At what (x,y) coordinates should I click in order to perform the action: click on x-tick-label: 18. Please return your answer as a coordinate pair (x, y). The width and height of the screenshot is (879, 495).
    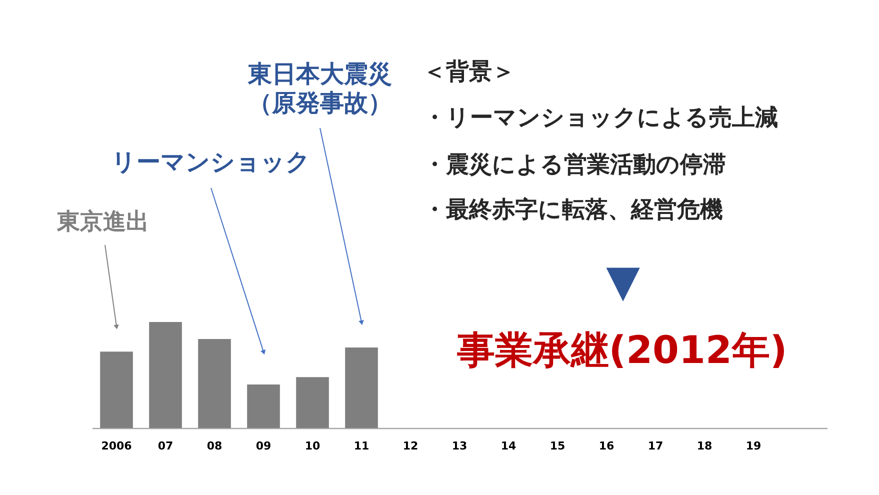
    Looking at the image, I should click on (704, 446).